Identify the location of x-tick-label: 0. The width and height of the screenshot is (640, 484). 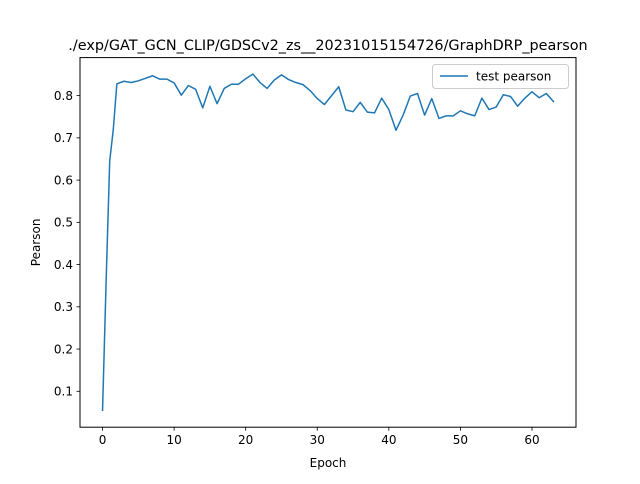
(103, 440).